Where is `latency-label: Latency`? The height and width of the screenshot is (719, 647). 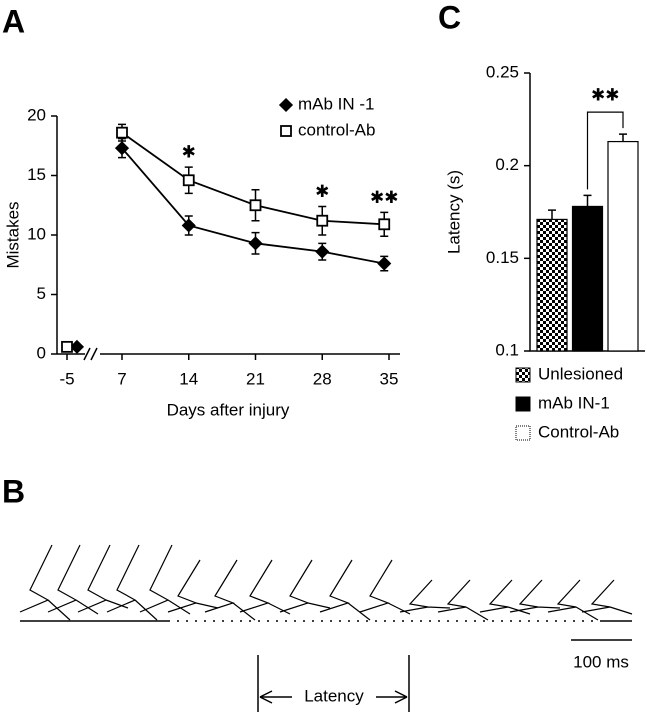 latency-label: Latency is located at coordinates (334, 695).